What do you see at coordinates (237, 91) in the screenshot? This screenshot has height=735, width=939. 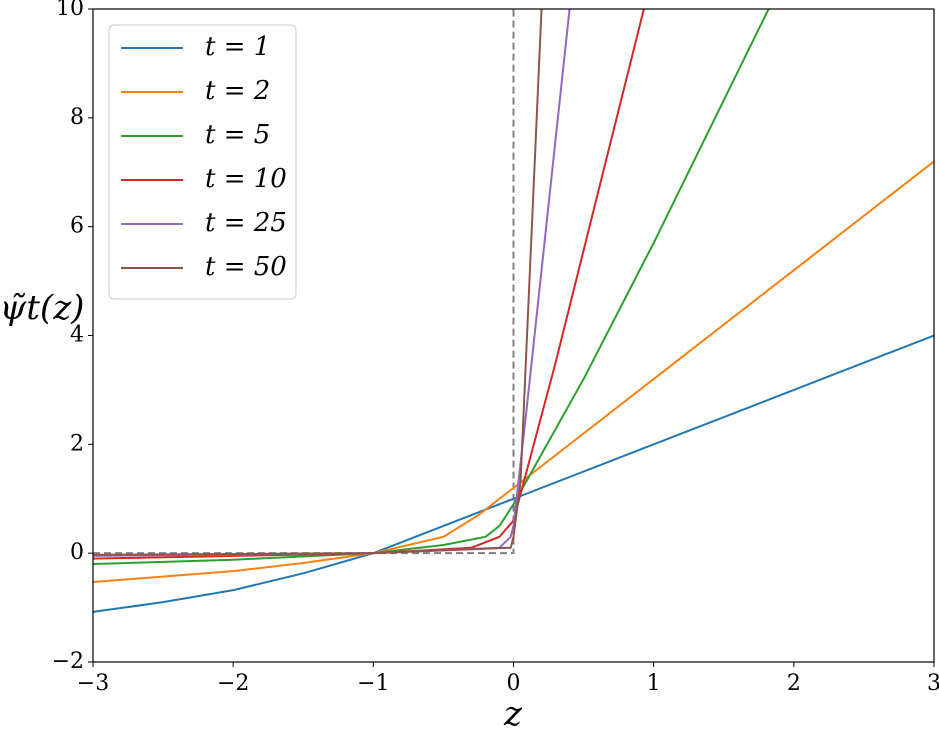 I see `legend-label: t = 2` at bounding box center [237, 91].